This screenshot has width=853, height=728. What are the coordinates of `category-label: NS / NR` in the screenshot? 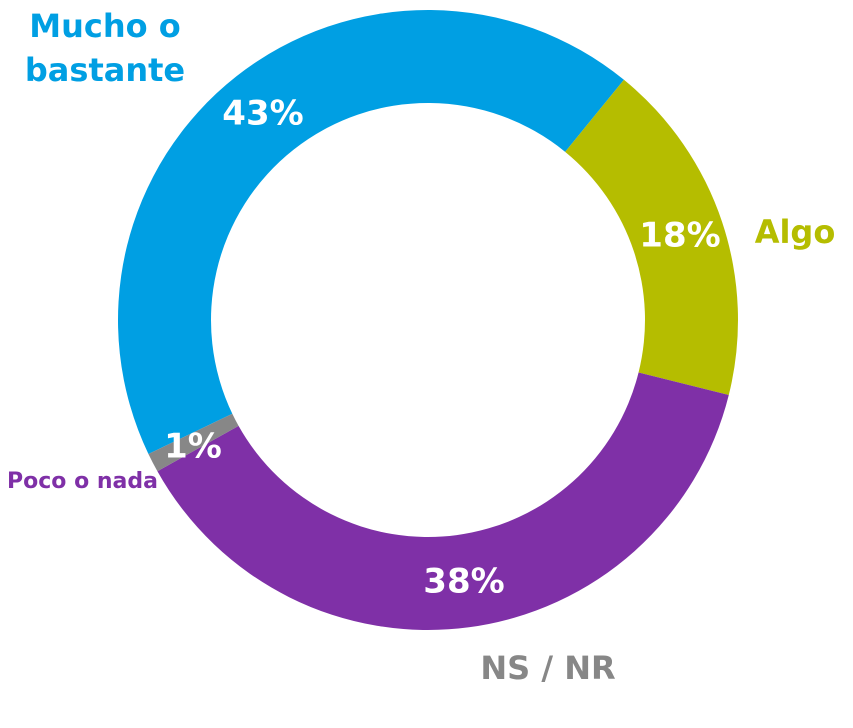 It's located at (548, 668).